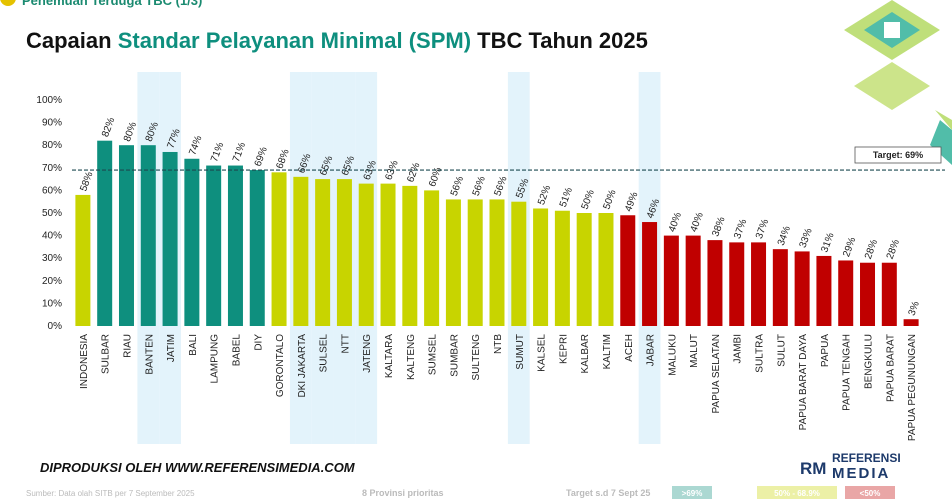 Image resolution: width=952 pixels, height=499 pixels. Describe the element at coordinates (498, 344) in the screenshot. I see `x-tick-label: NTB` at that location.